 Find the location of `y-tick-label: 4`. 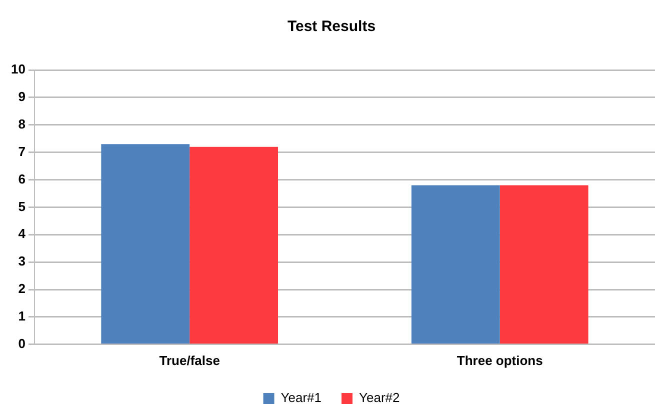

y-tick-label: 4 is located at coordinates (22, 234).